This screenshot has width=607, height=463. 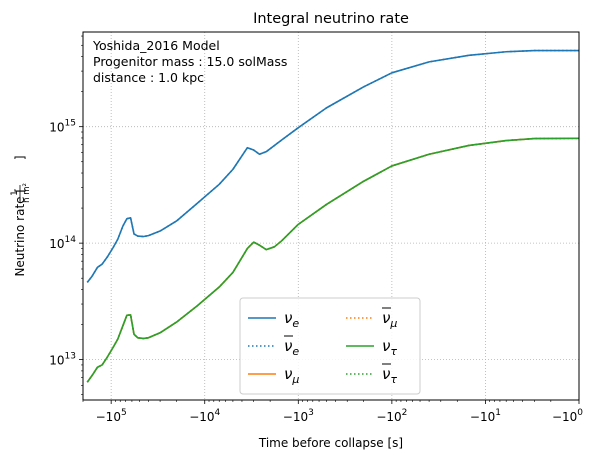 I want to click on x-tick-label-exponent: 0, so click(x=580, y=413).